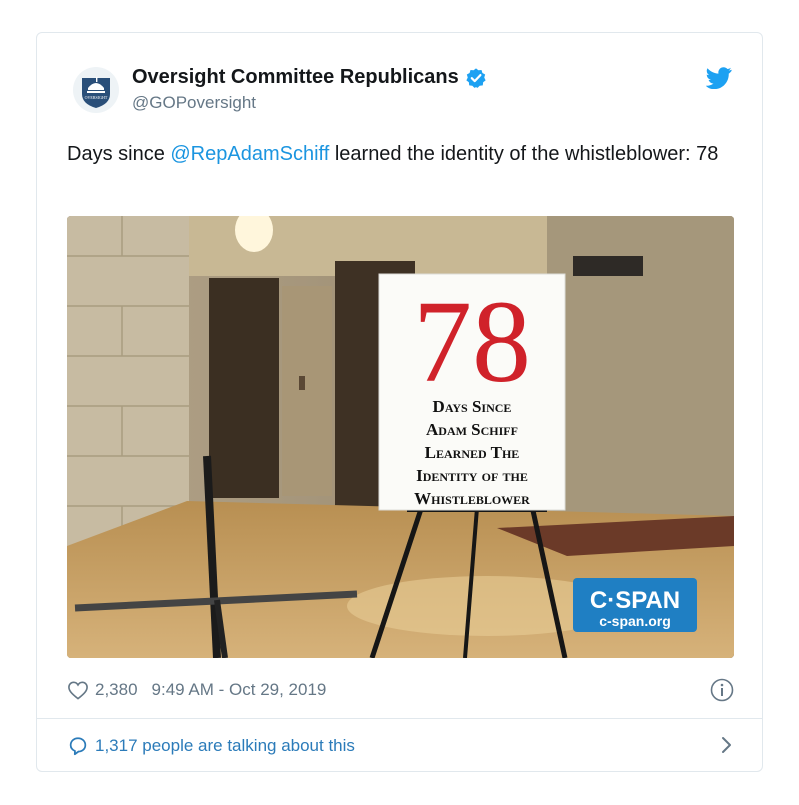 The image size is (799, 805). Describe the element at coordinates (96, 97) in the screenshot. I see `avatar-label: OVERSIGHT` at that location.